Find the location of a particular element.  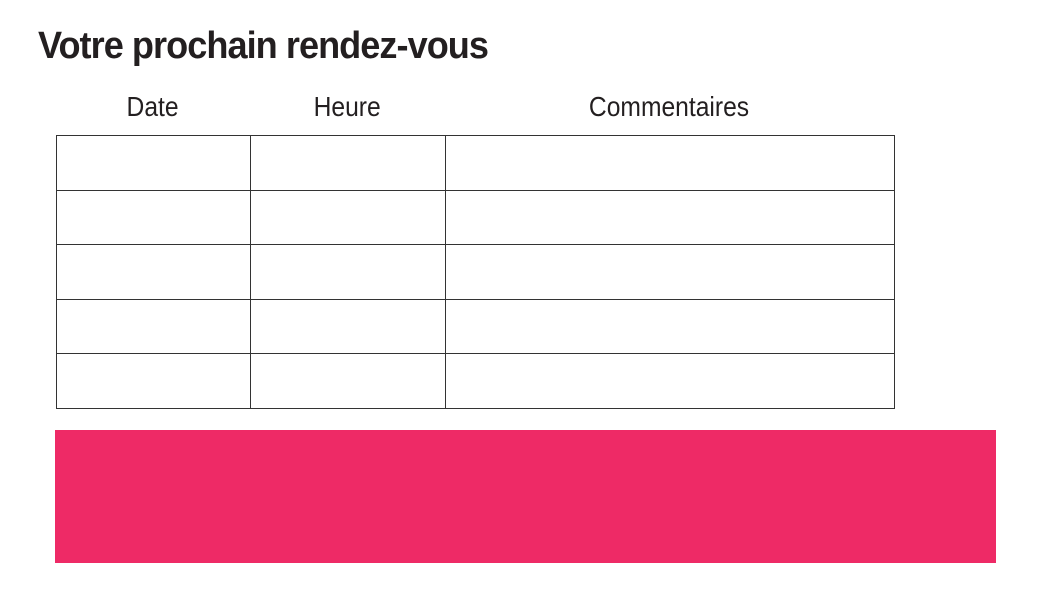

column-header-heure-label: Heure is located at coordinates (347, 106).